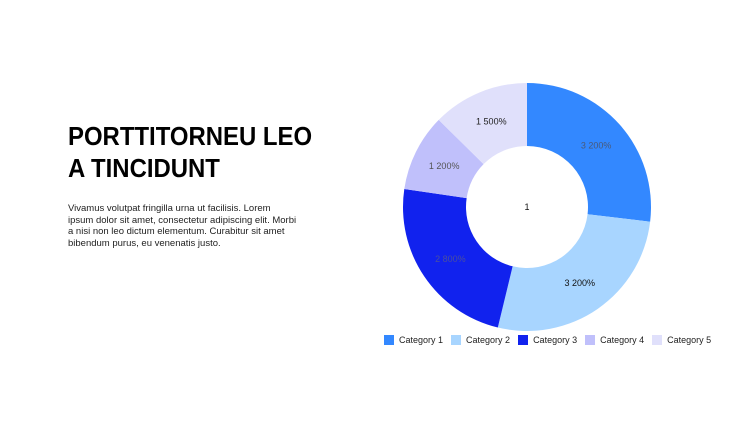 Image resolution: width=753 pixels, height=424 pixels. What do you see at coordinates (444, 166) in the screenshot?
I see `data-label-4: 1 200%` at bounding box center [444, 166].